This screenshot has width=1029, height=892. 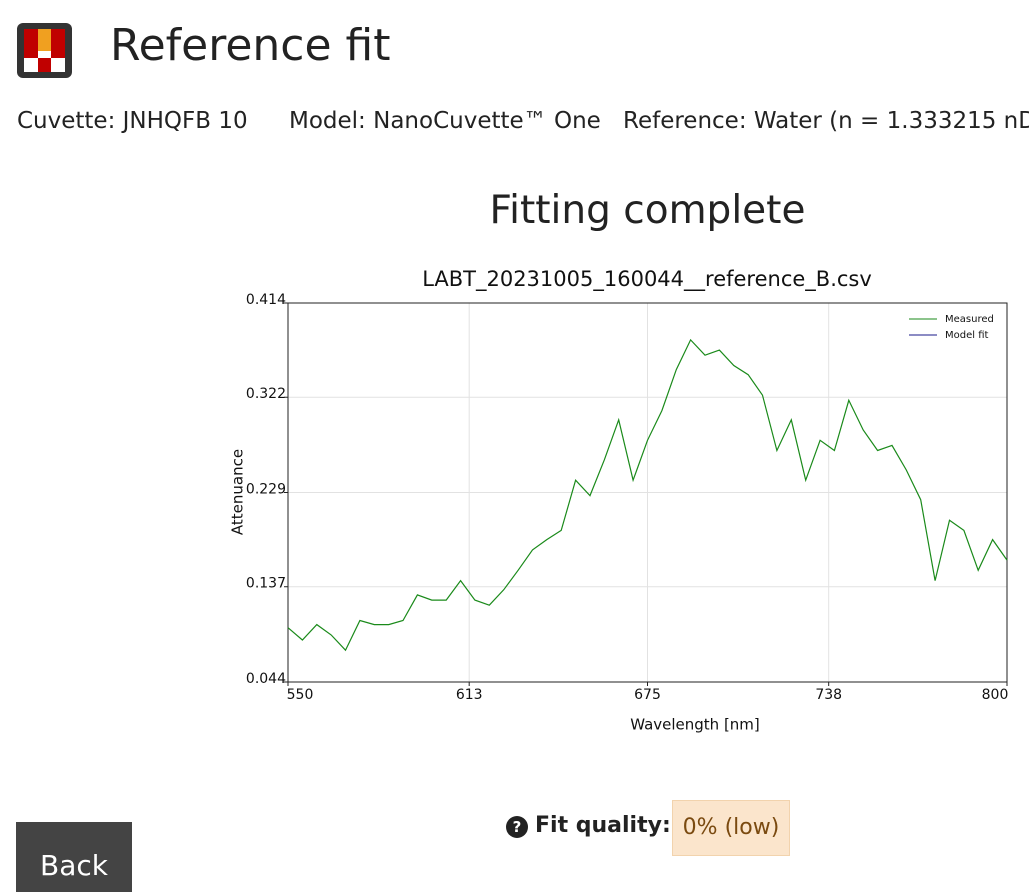 What do you see at coordinates (695, 725) in the screenshot?
I see `x-axis-label: Wavelength [nm]` at bounding box center [695, 725].